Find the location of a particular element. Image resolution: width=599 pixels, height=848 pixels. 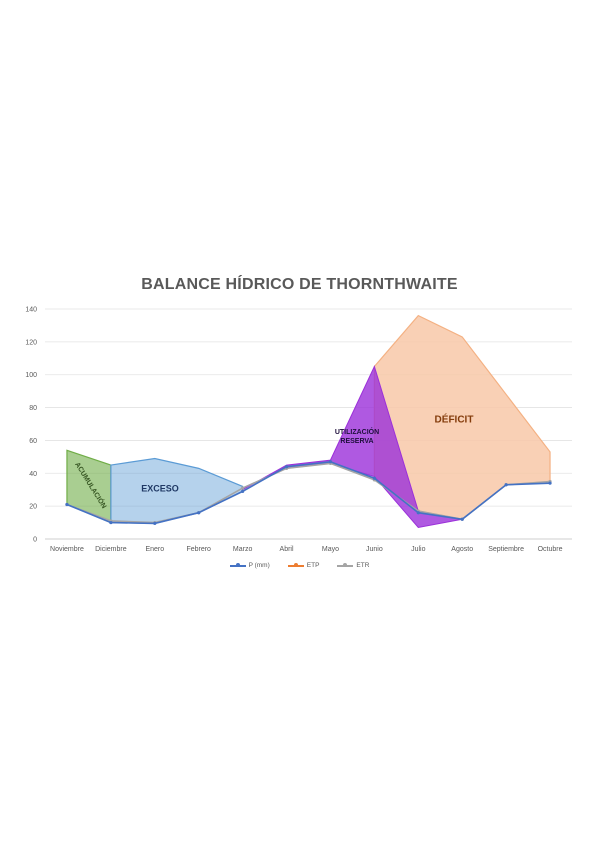

x-tick-label: Agosto is located at coordinates (462, 549).